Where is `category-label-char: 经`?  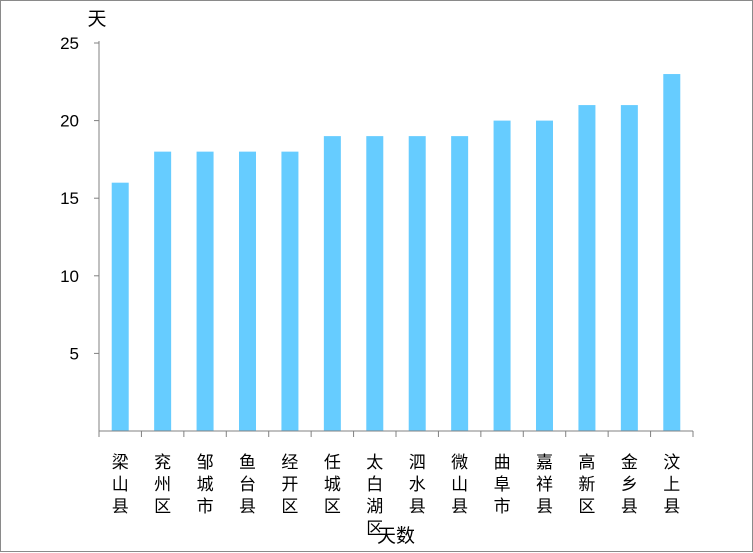
category-label-char: 经 is located at coordinates (289, 463).